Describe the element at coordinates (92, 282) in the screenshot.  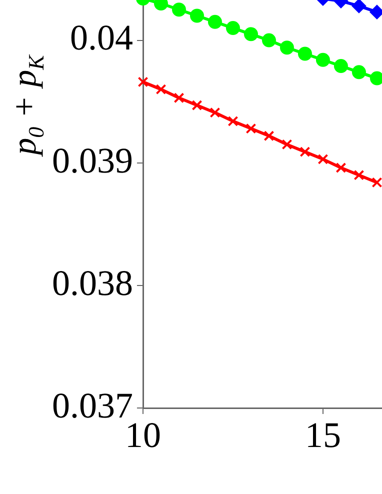
I see `y-tick-label: 0.038` at that location.